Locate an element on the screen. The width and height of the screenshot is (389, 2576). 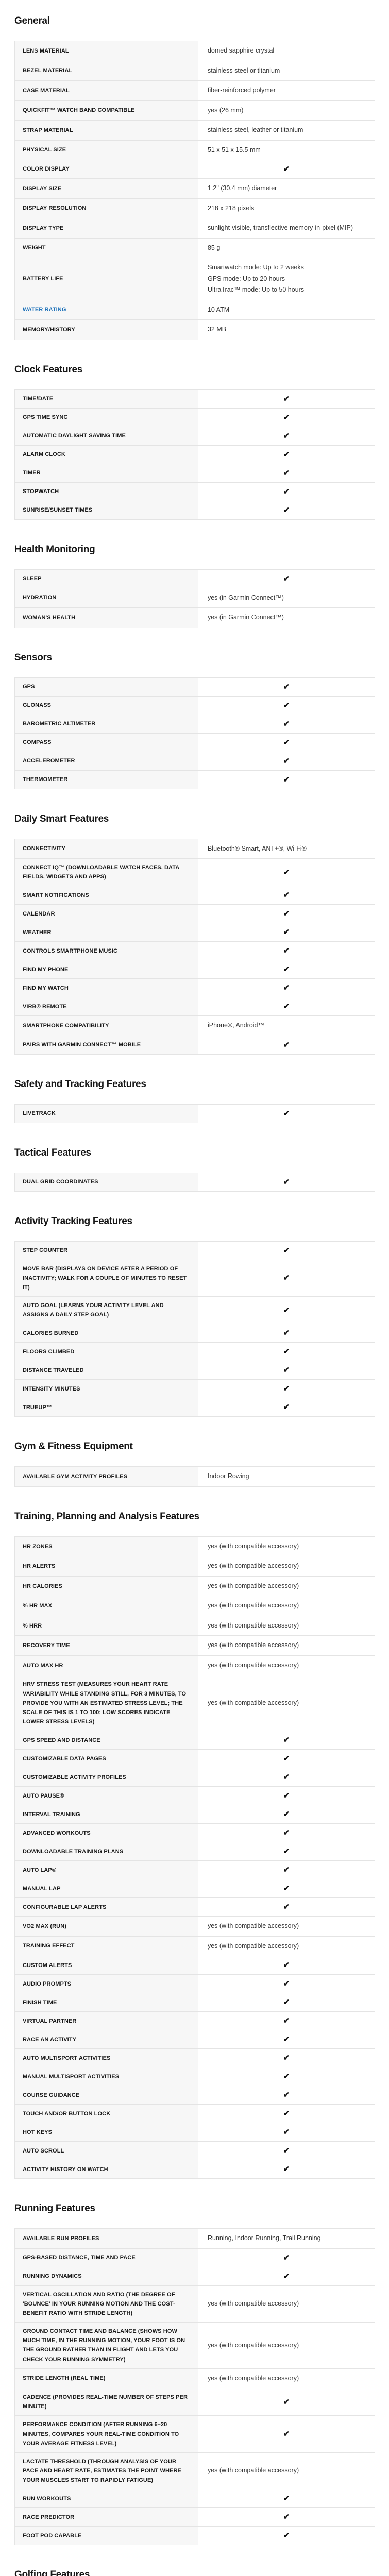
section-title: Sensors is located at coordinates (33, 657).